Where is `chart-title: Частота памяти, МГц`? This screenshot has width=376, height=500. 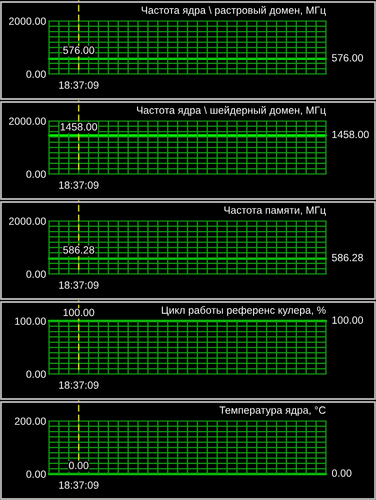 chart-title: Частота памяти, МГц is located at coordinates (275, 211).